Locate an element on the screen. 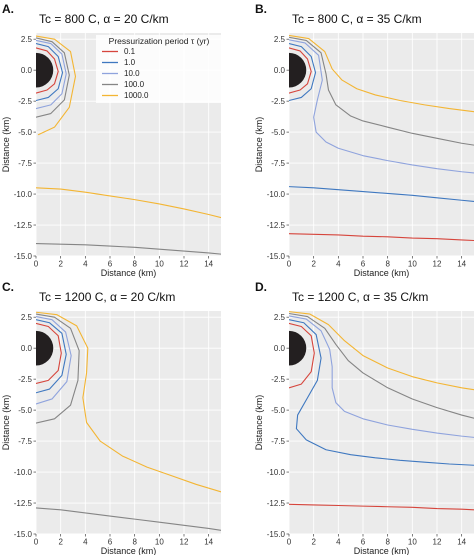 The image size is (474, 555). legend-entry-label: 100.0 is located at coordinates (134, 84).